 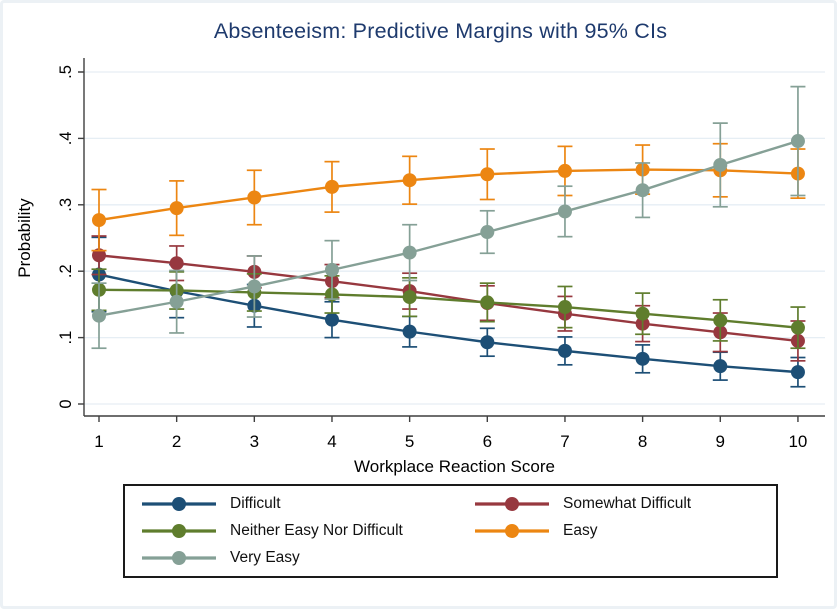 I want to click on legend-marker-easy-icon, so click(x=512, y=530).